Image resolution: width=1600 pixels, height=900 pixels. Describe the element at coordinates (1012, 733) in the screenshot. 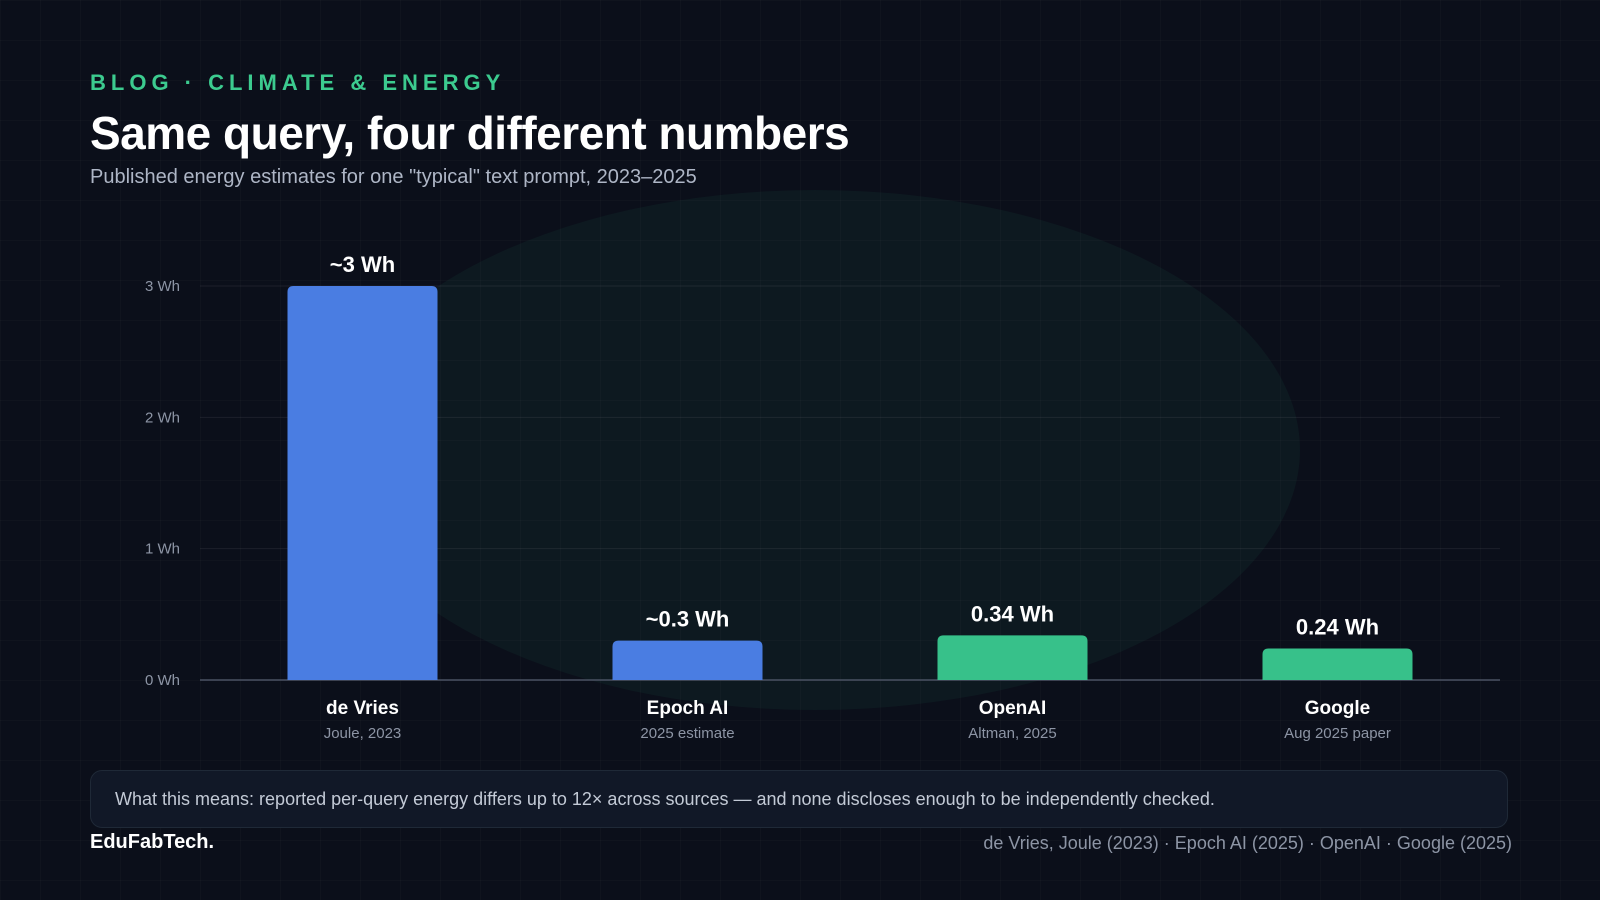

I see `x-category-sublabel: Altman, 2025` at that location.